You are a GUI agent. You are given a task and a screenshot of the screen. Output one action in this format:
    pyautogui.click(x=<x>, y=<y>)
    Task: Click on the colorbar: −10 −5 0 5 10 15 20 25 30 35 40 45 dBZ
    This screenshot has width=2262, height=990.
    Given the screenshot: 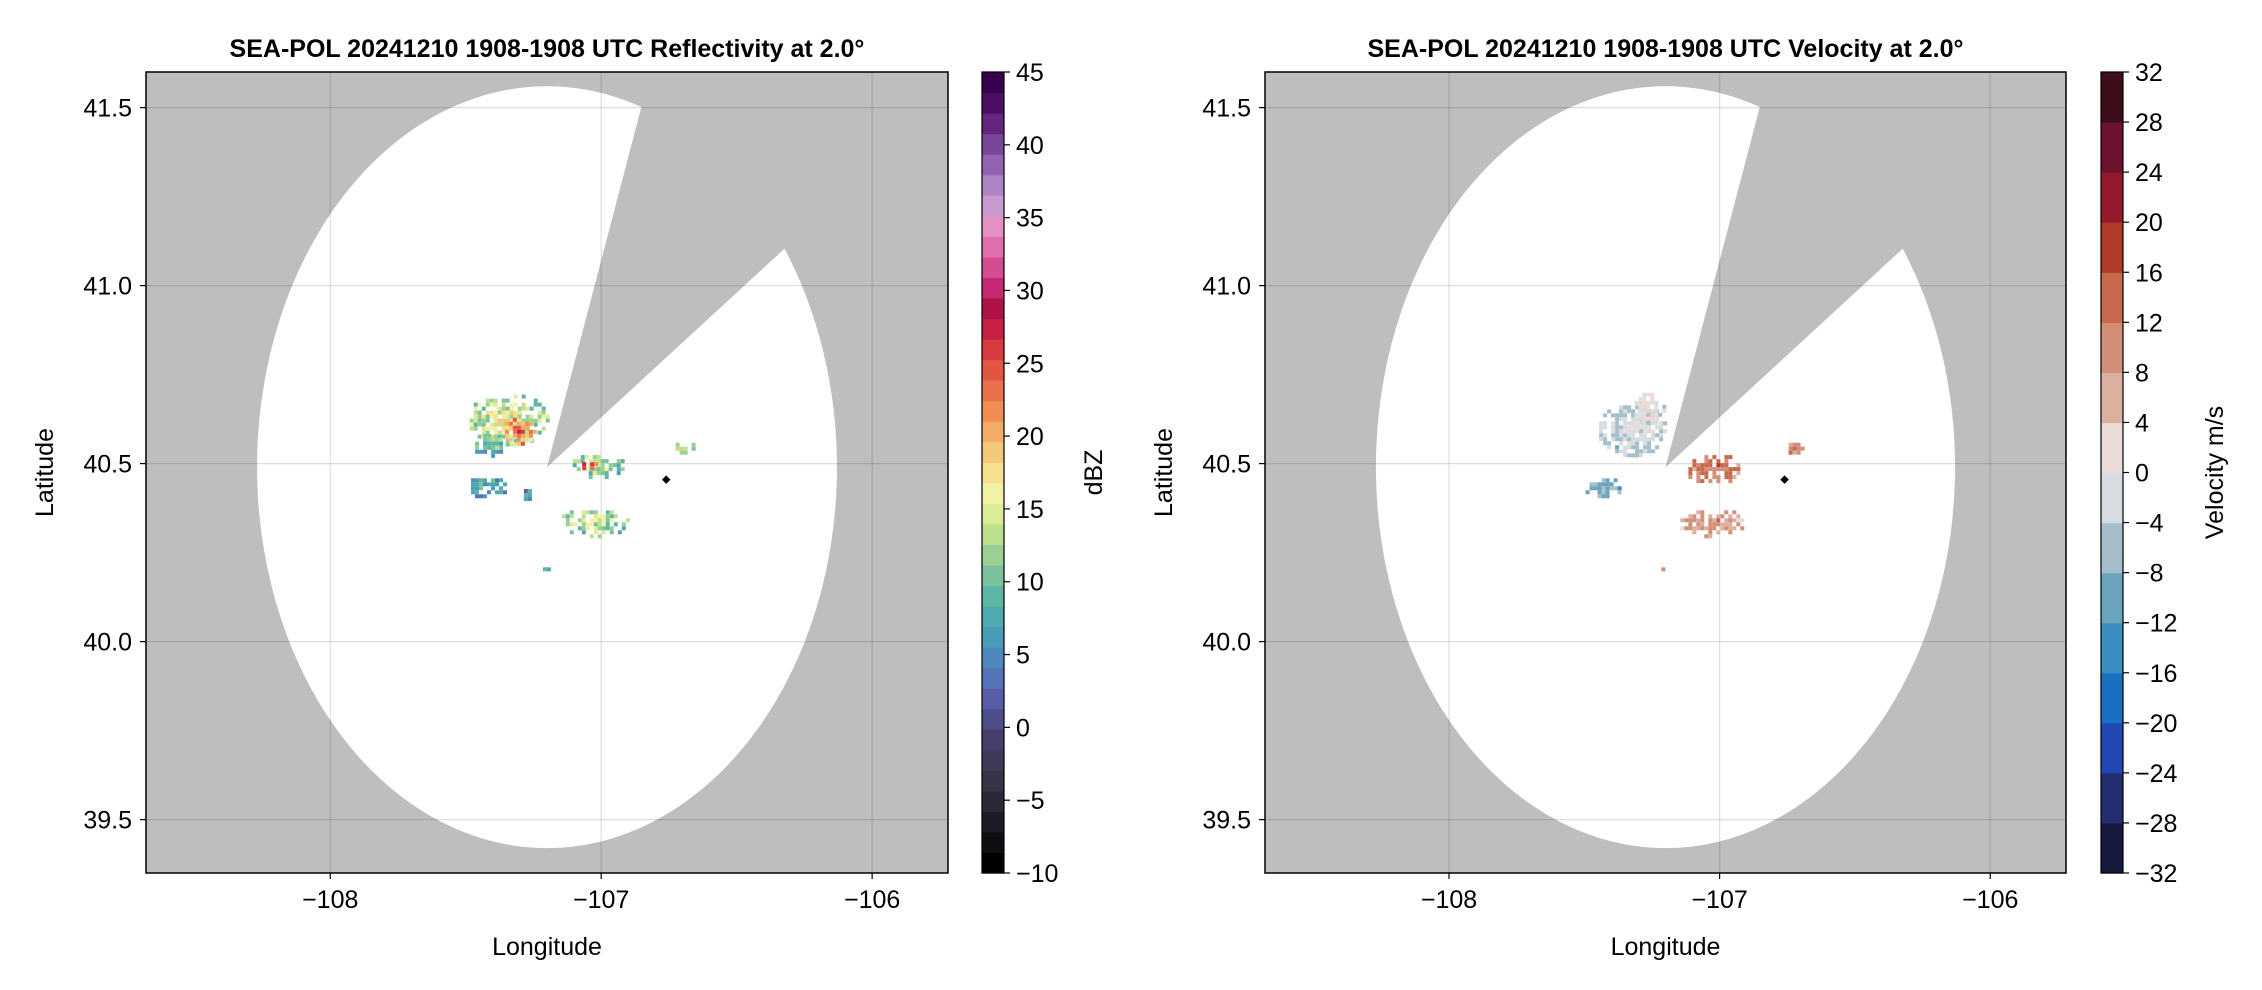 What is the action you would take?
    pyautogui.click(x=1044, y=473)
    